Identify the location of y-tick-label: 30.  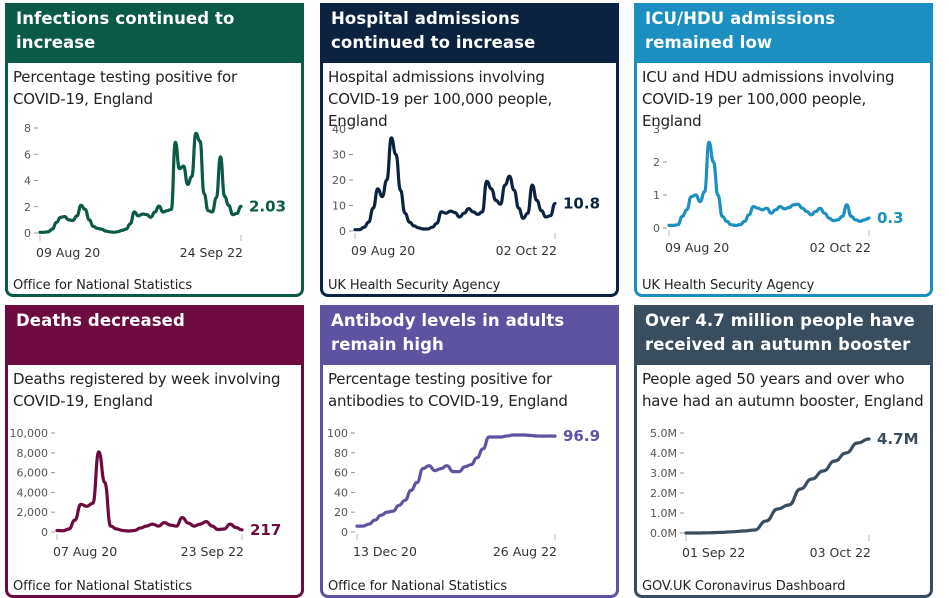
(339, 155).